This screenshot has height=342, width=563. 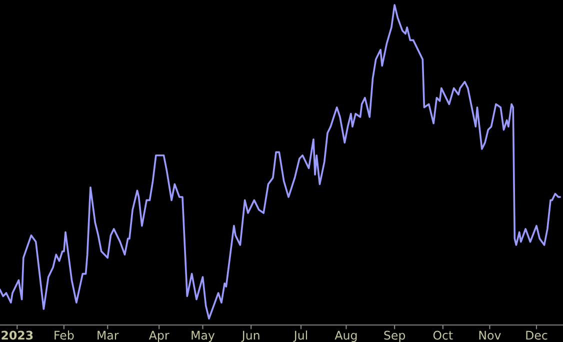 I want to click on x-tick-label: Apr, so click(x=159, y=336).